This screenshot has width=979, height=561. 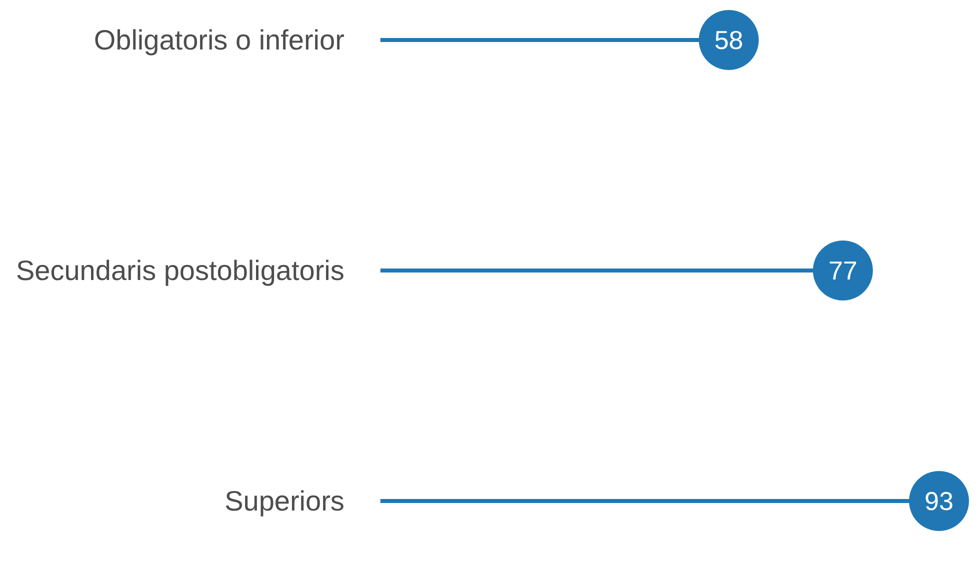 I want to click on data-label: 93, so click(x=939, y=501).